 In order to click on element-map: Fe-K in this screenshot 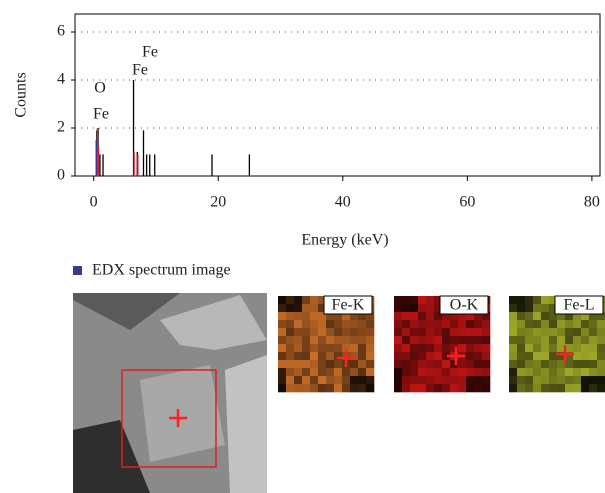, I will do `click(326, 344)`.